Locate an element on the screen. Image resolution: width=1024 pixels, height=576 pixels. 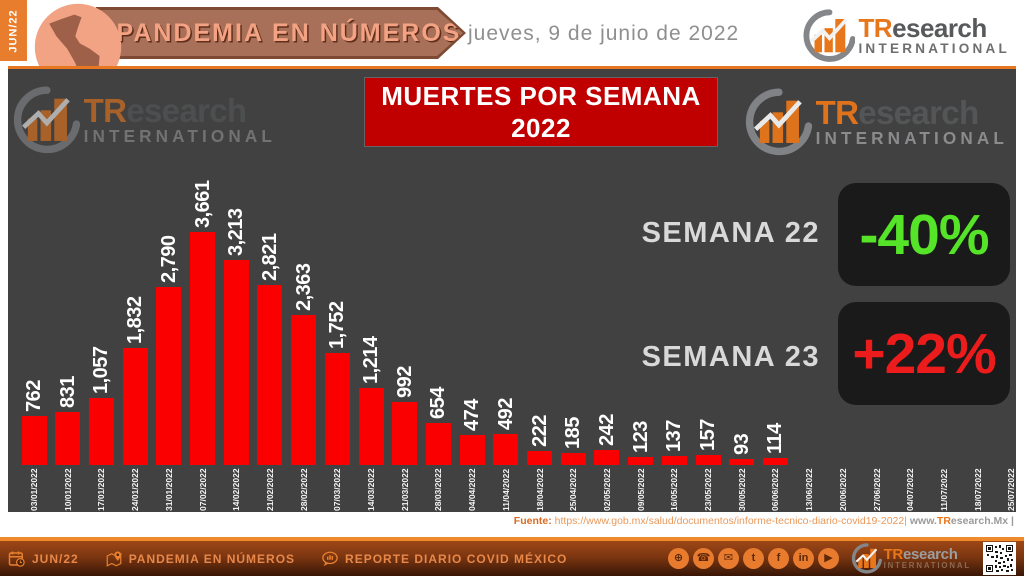
x-axis-label: 02/05/2022 is located at coordinates (606, 489).